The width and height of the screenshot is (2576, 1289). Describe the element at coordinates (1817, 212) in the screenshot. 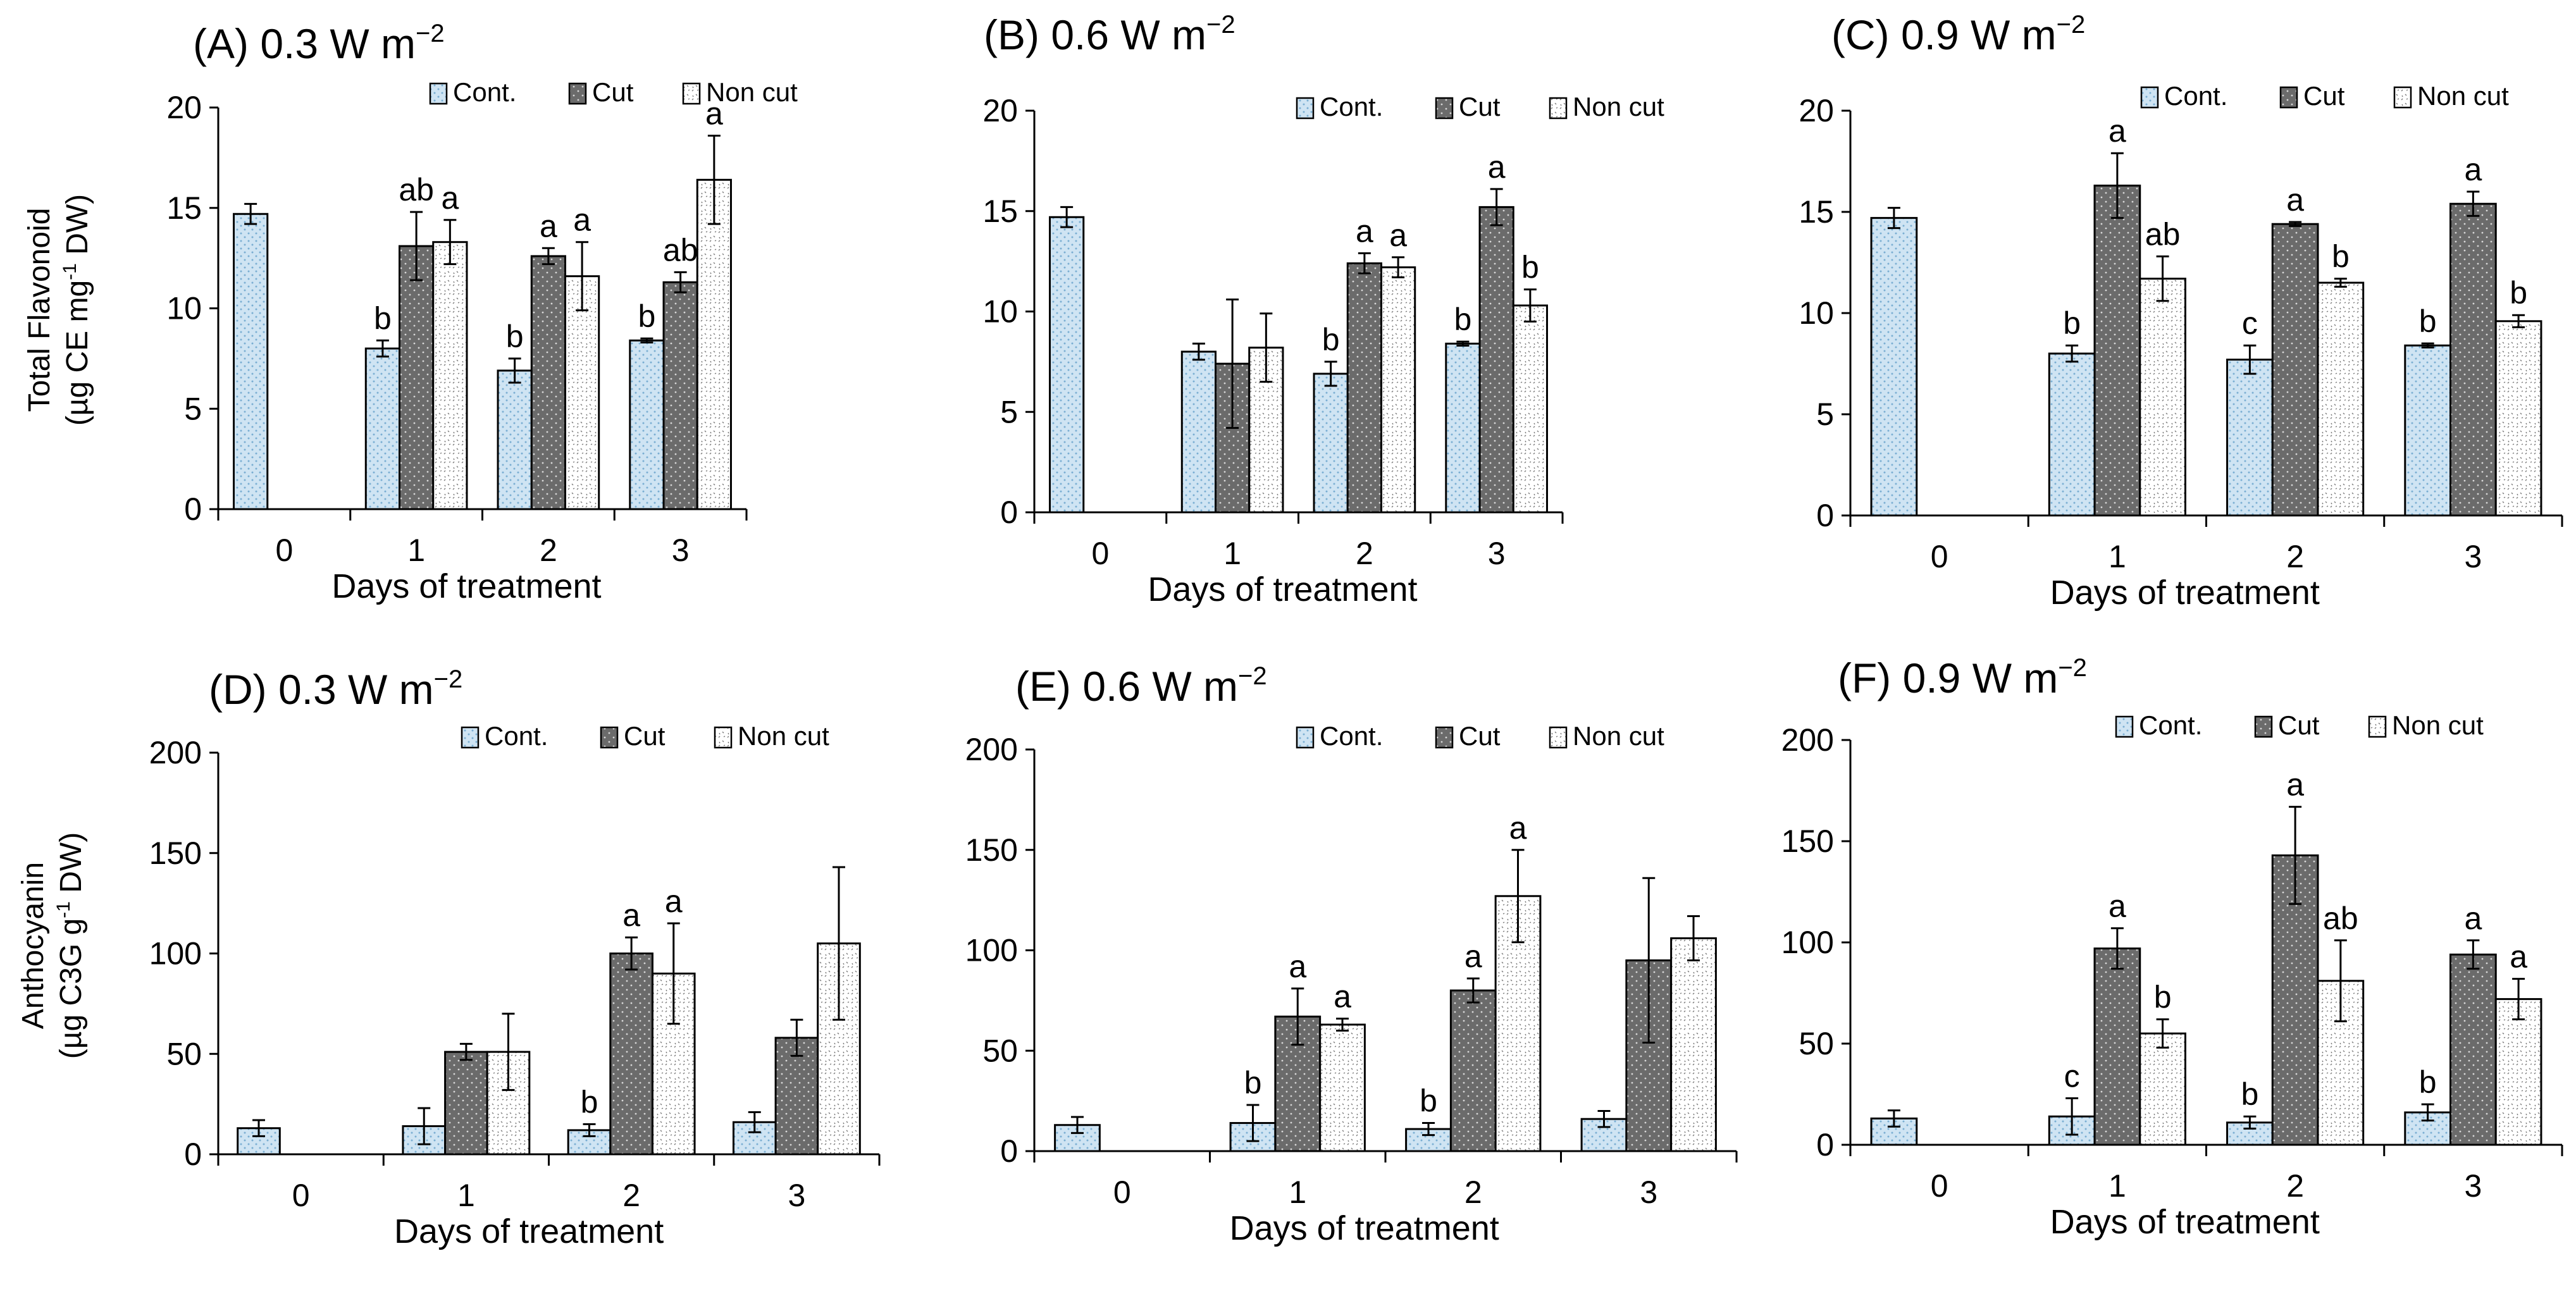

I see `y-tick-label: 15` at that location.